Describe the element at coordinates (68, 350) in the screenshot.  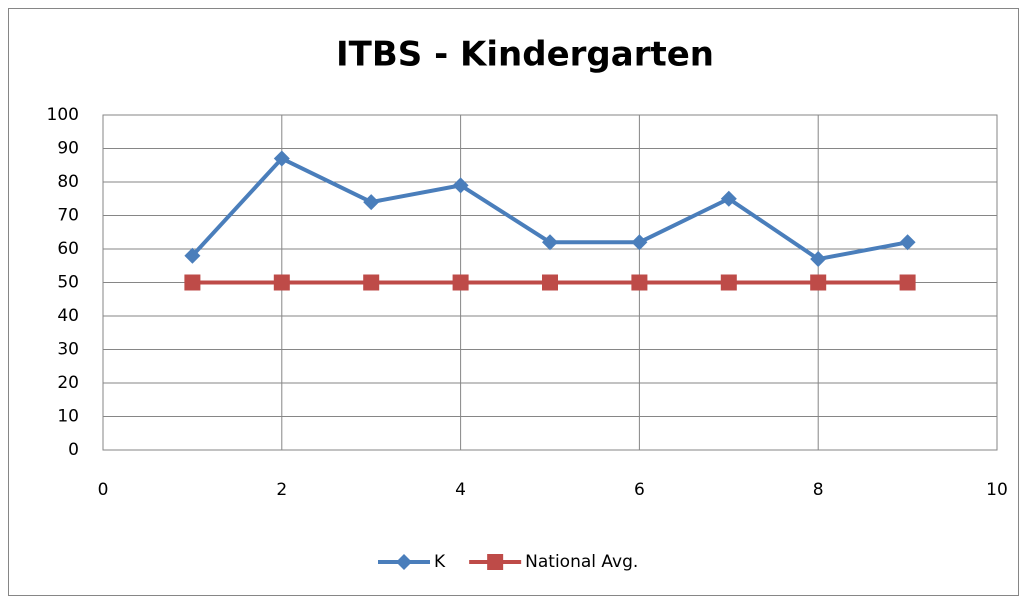
I see `y-tick-label: 30` at that location.